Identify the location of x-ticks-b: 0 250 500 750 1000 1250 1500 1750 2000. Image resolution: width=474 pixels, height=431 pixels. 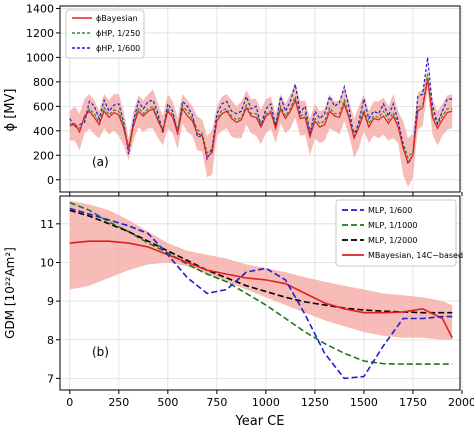
(270, 399).